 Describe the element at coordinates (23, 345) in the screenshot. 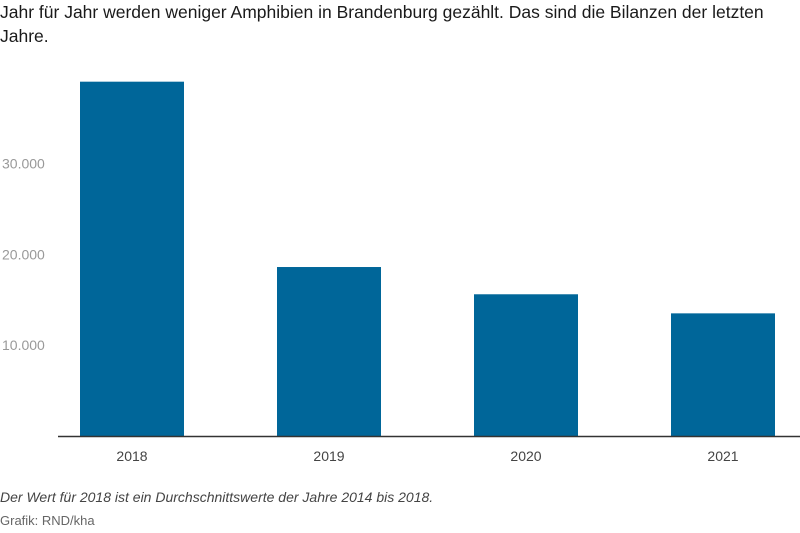

I see `y-tick-label: 10.000` at that location.